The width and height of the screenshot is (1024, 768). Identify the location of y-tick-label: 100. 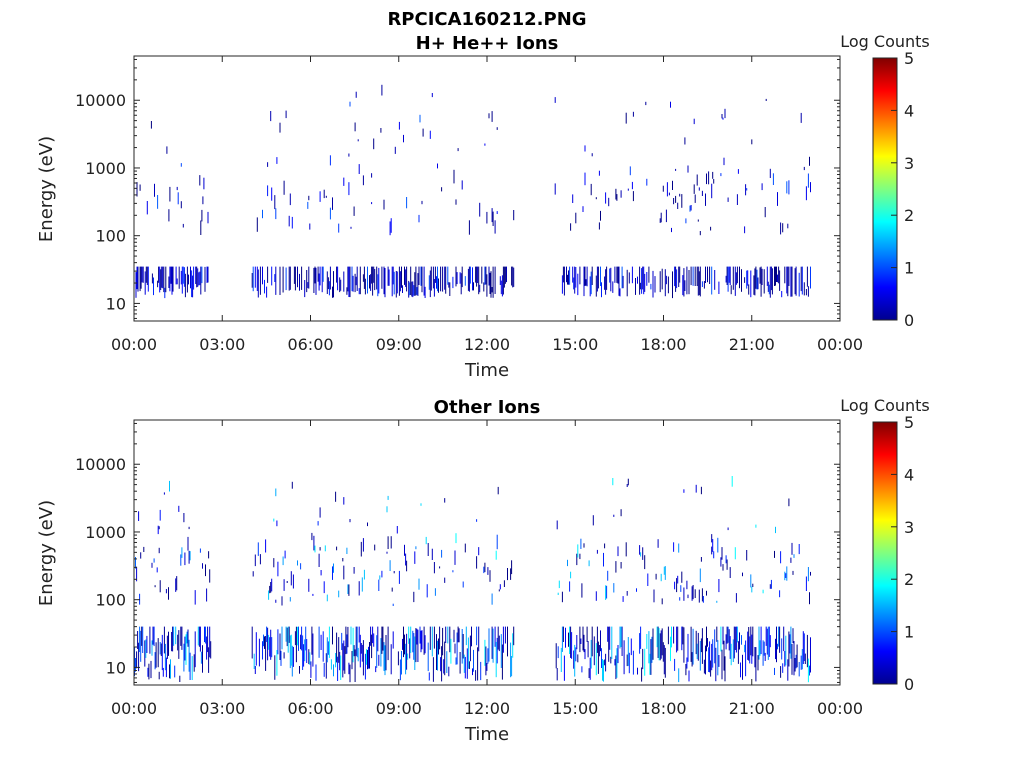
(110, 600).